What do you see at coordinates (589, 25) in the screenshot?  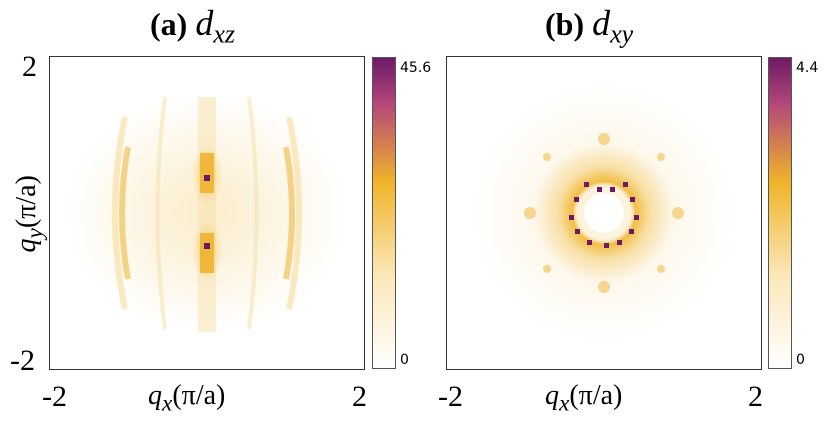 I see `panel-b-title: (b) dxy` at bounding box center [589, 25].